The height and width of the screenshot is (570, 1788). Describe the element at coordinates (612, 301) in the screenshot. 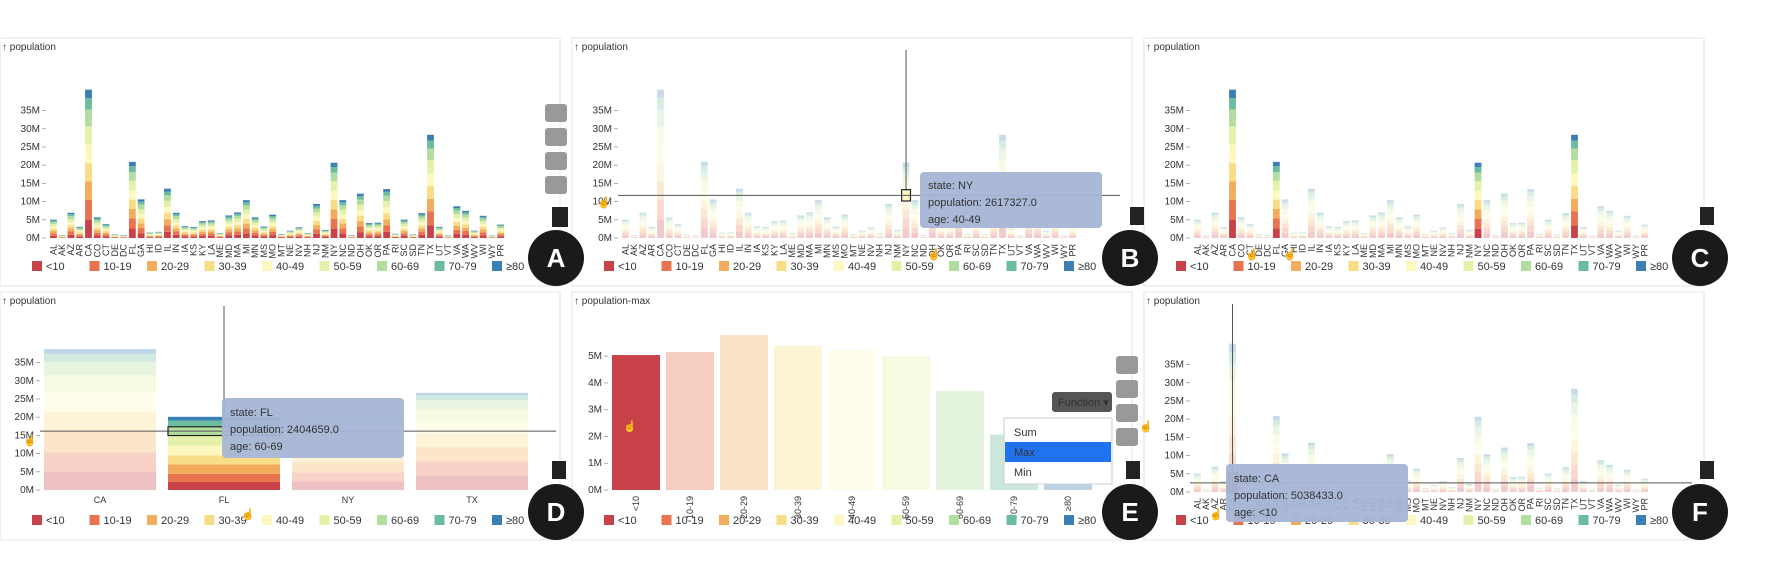

I see `y-axis-title: ↑ population-max` at that location.